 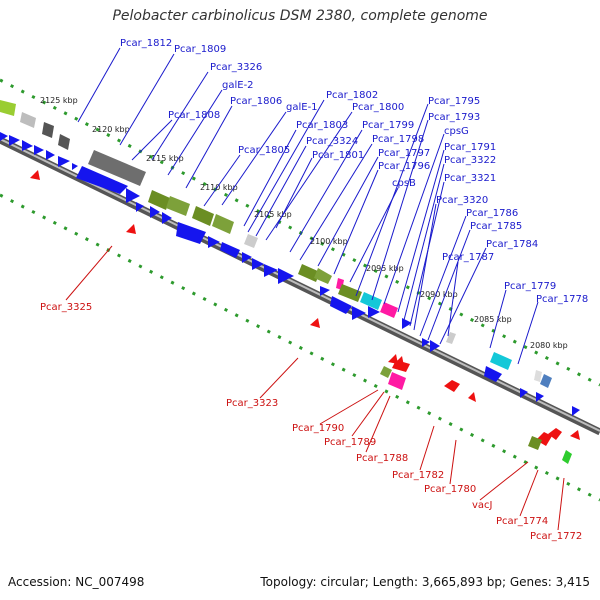 I want to click on gene-label: Pcar_3322, so click(x=470, y=160).